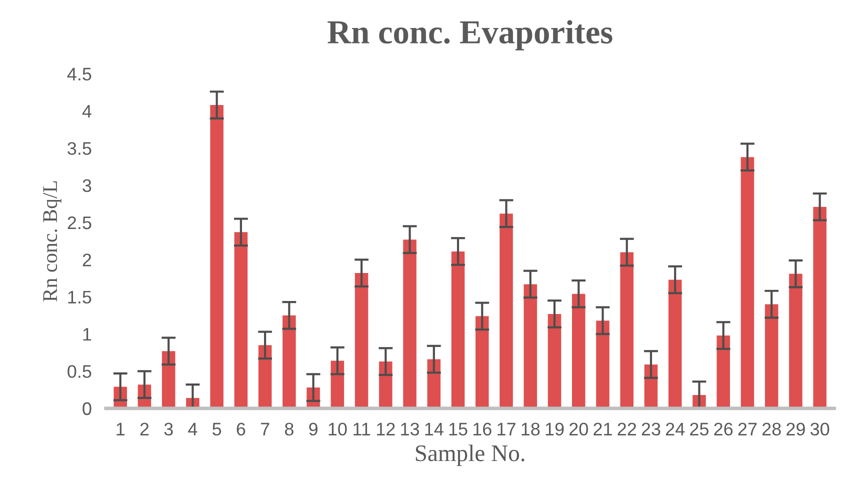 Image resolution: width=847 pixels, height=492 pixels. What do you see at coordinates (603, 429) in the screenshot?
I see `x-tick-label: 21` at bounding box center [603, 429].